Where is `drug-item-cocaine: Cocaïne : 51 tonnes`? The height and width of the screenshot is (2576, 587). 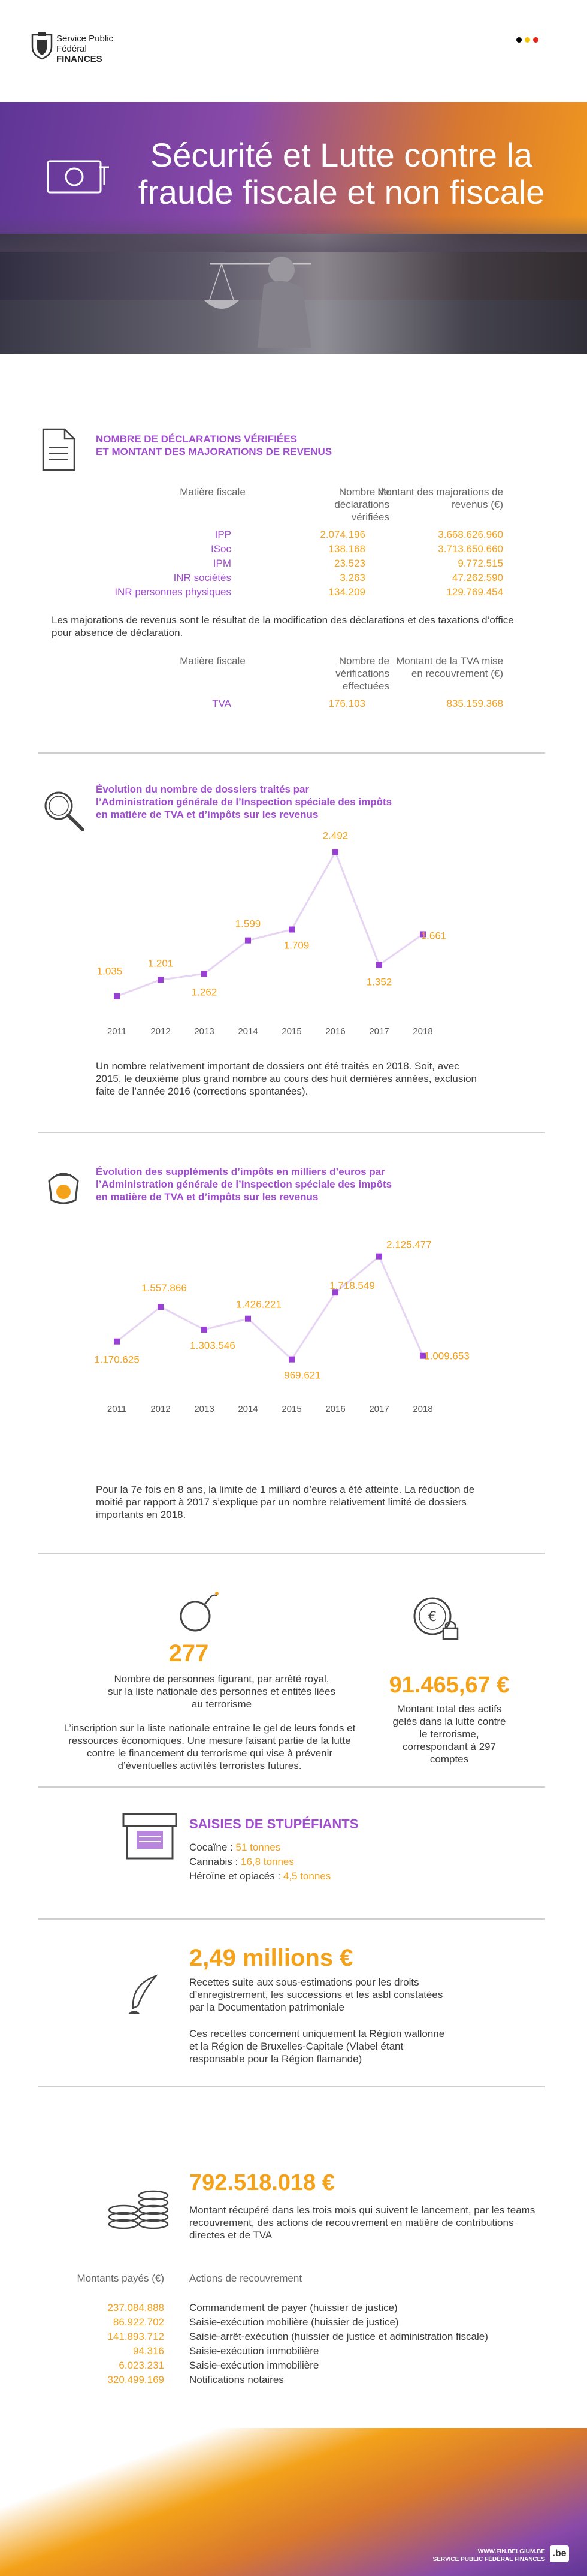 drug-item-cocaine: Cocaïne : 51 tonnes is located at coordinates (235, 1847).